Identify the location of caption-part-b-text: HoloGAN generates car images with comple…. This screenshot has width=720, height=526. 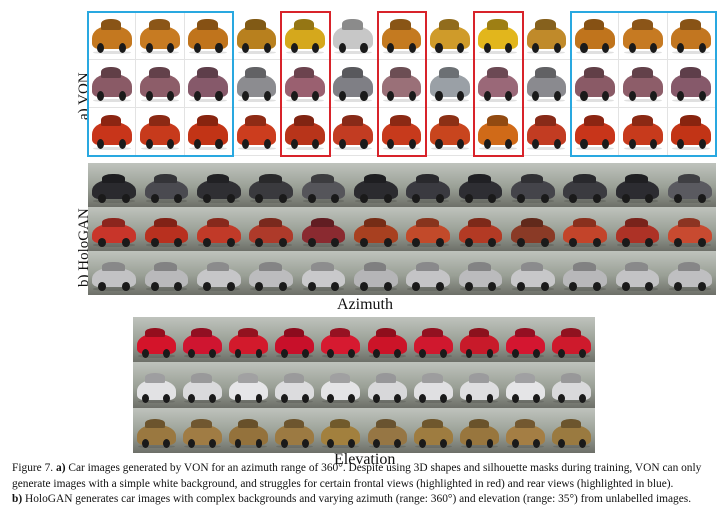
(357, 499).